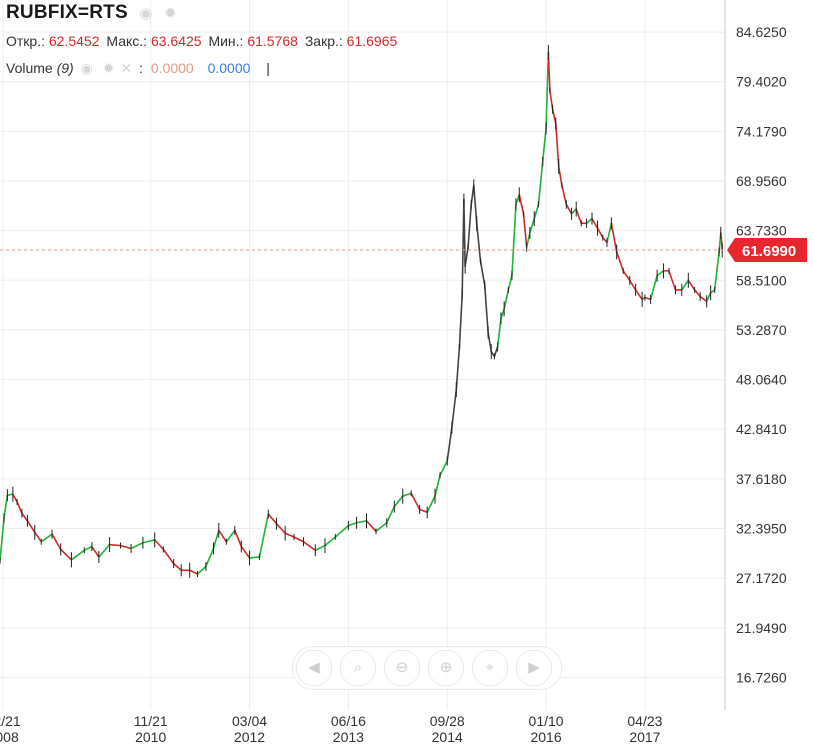  Describe the element at coordinates (545, 737) in the screenshot. I see `x-tick-year: 2016` at that location.